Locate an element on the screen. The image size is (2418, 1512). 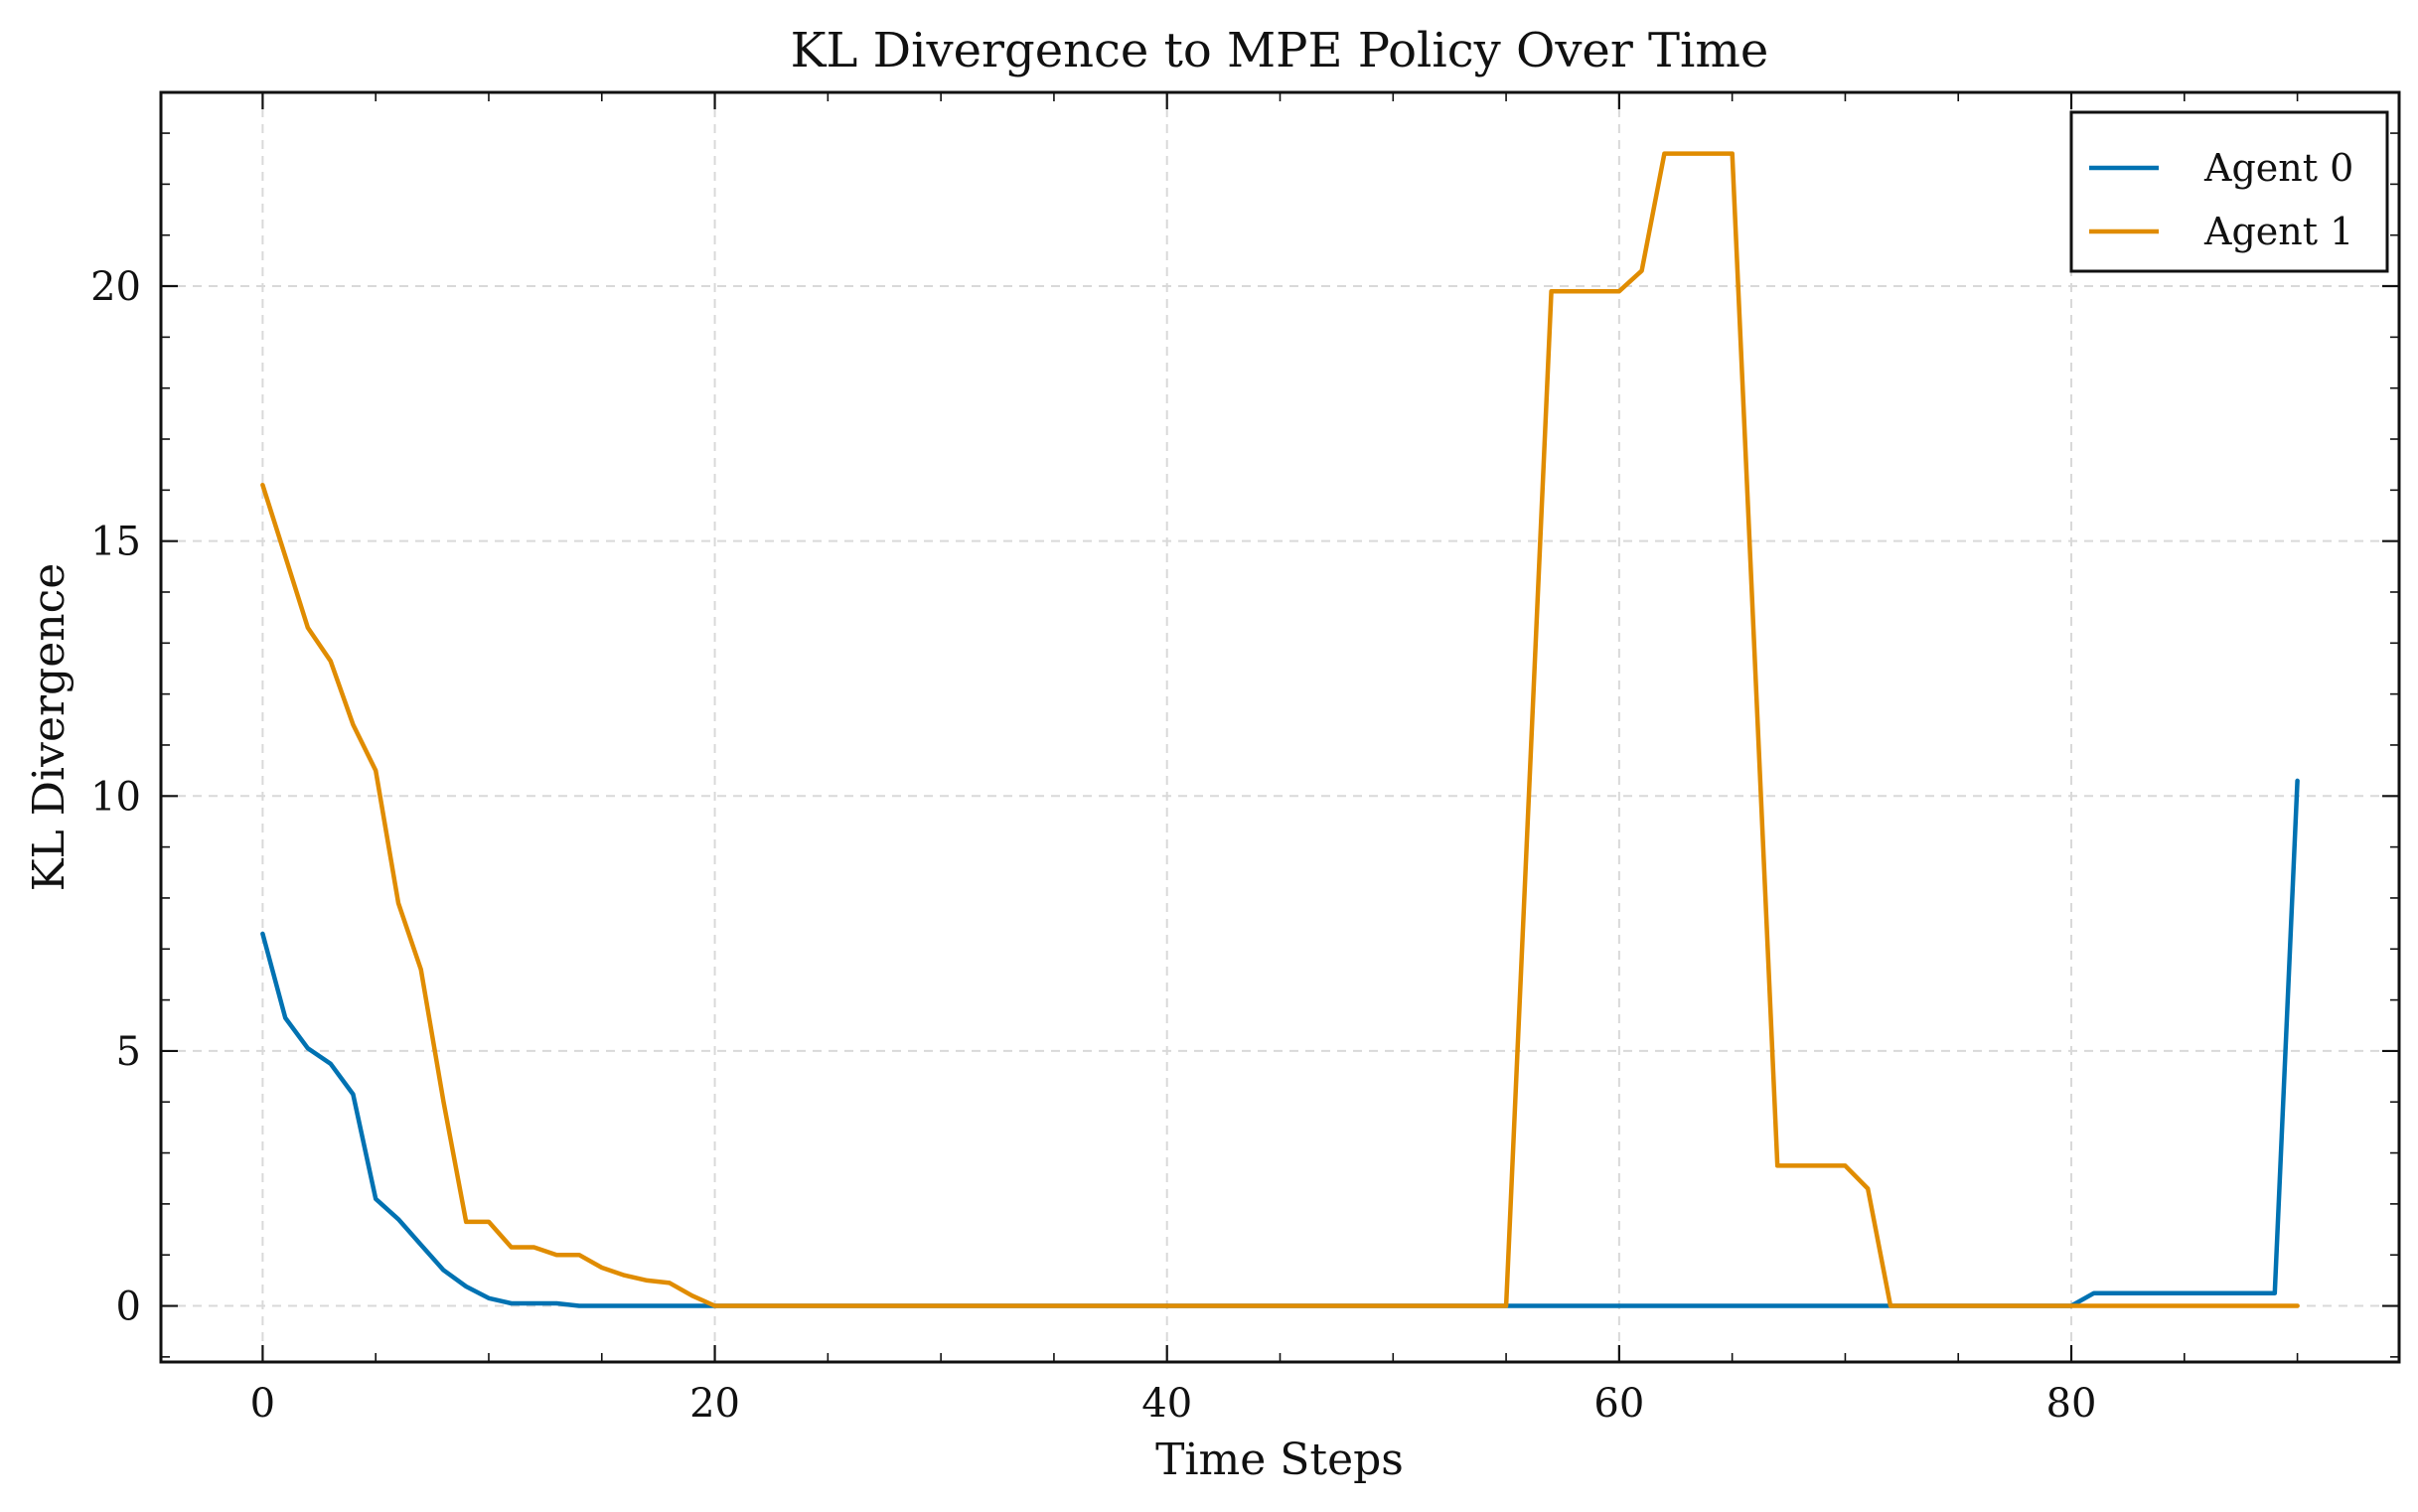
y-axis-label: KL Divergence is located at coordinates (49, 727).